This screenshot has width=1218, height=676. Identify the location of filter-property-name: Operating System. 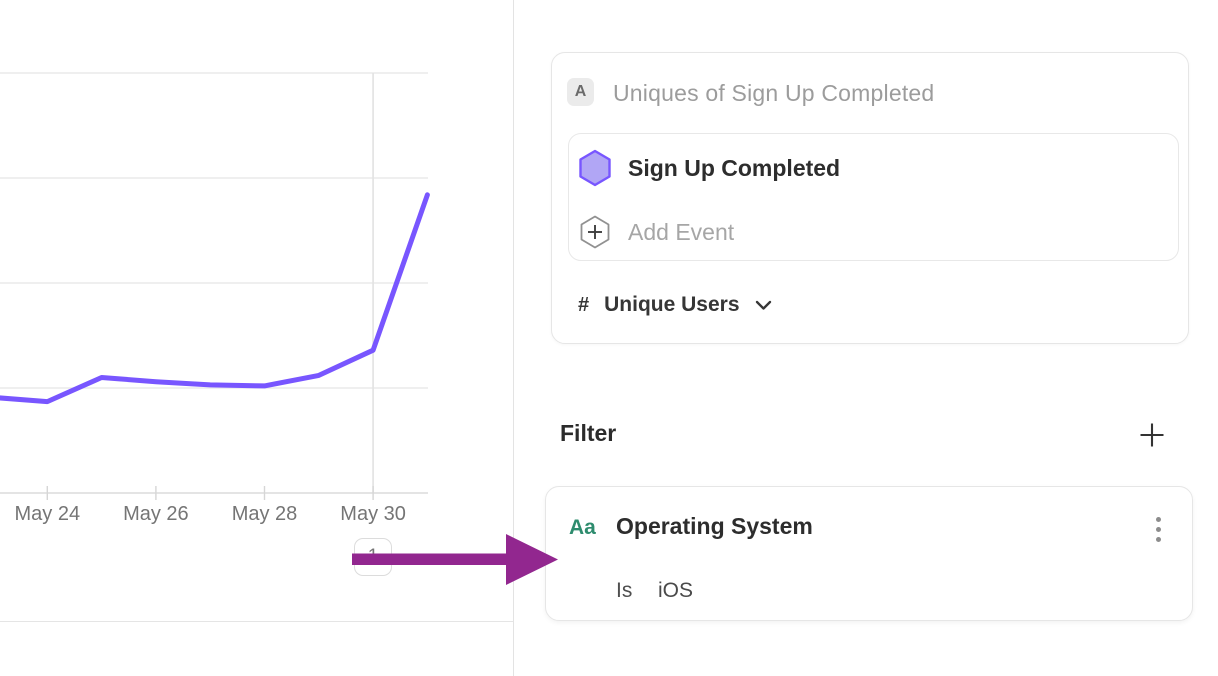
(714, 526).